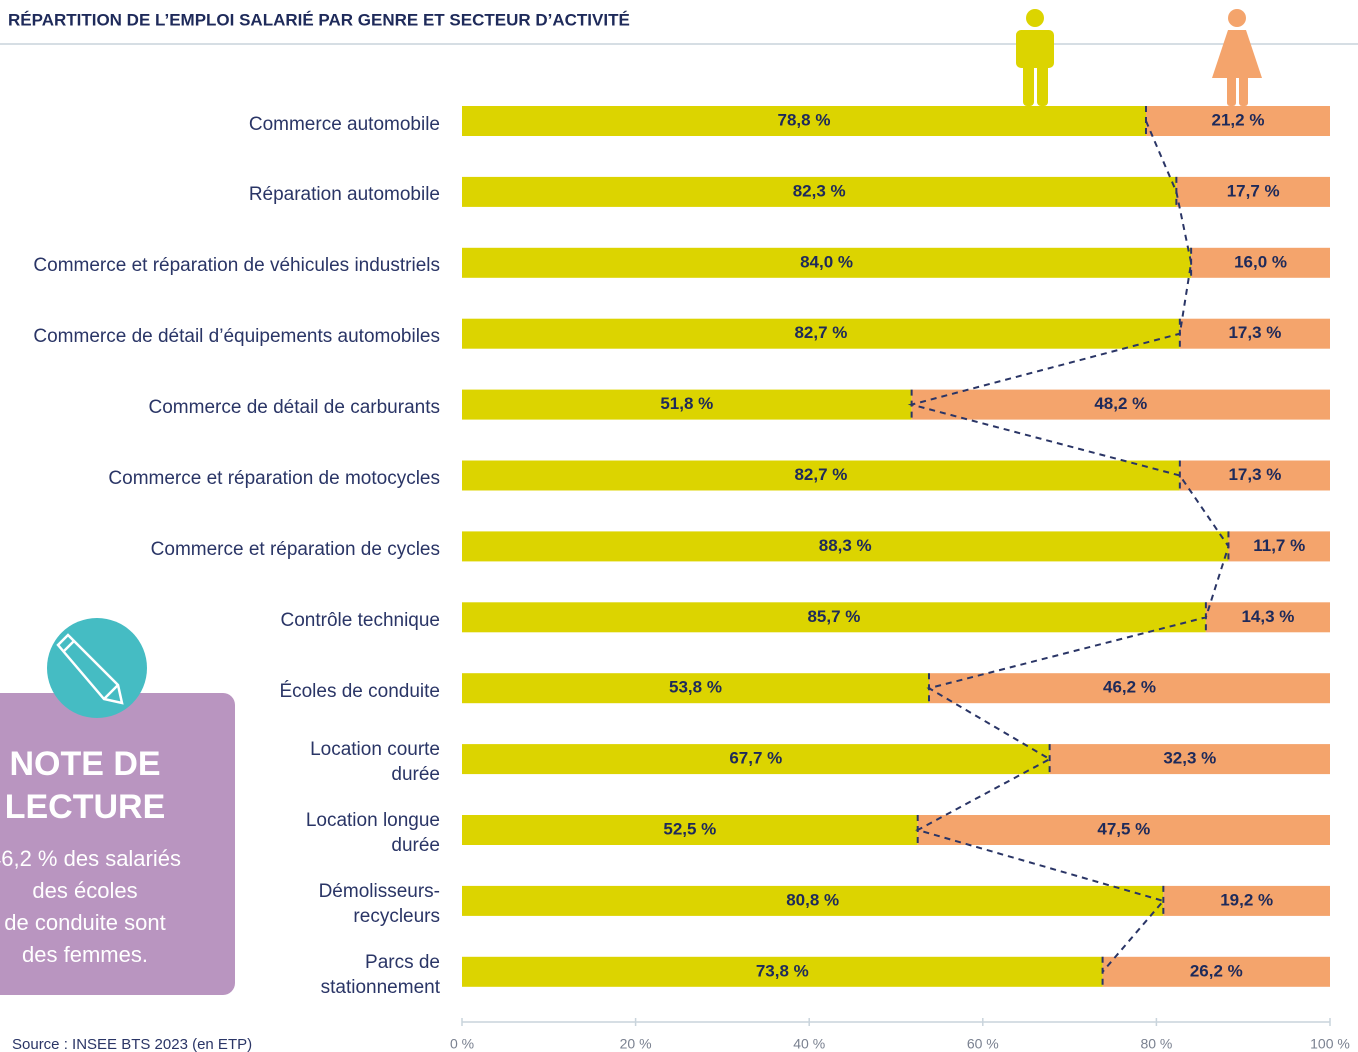 Image resolution: width=1358 pixels, height=1052 pixels. I want to click on x-tick-label: 100 %, so click(1330, 1044).